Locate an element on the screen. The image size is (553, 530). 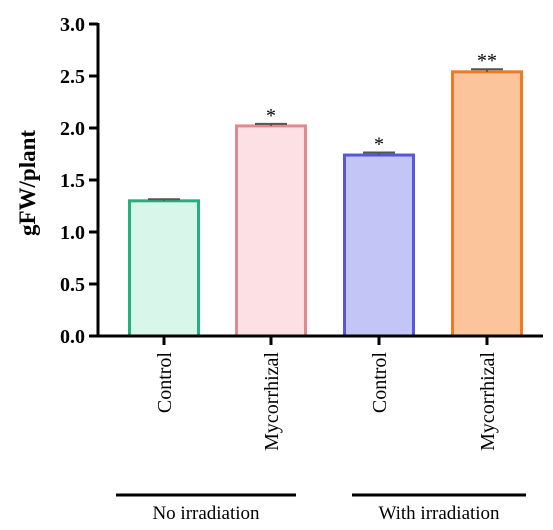
category-label-1: Control is located at coordinates (165, 383).